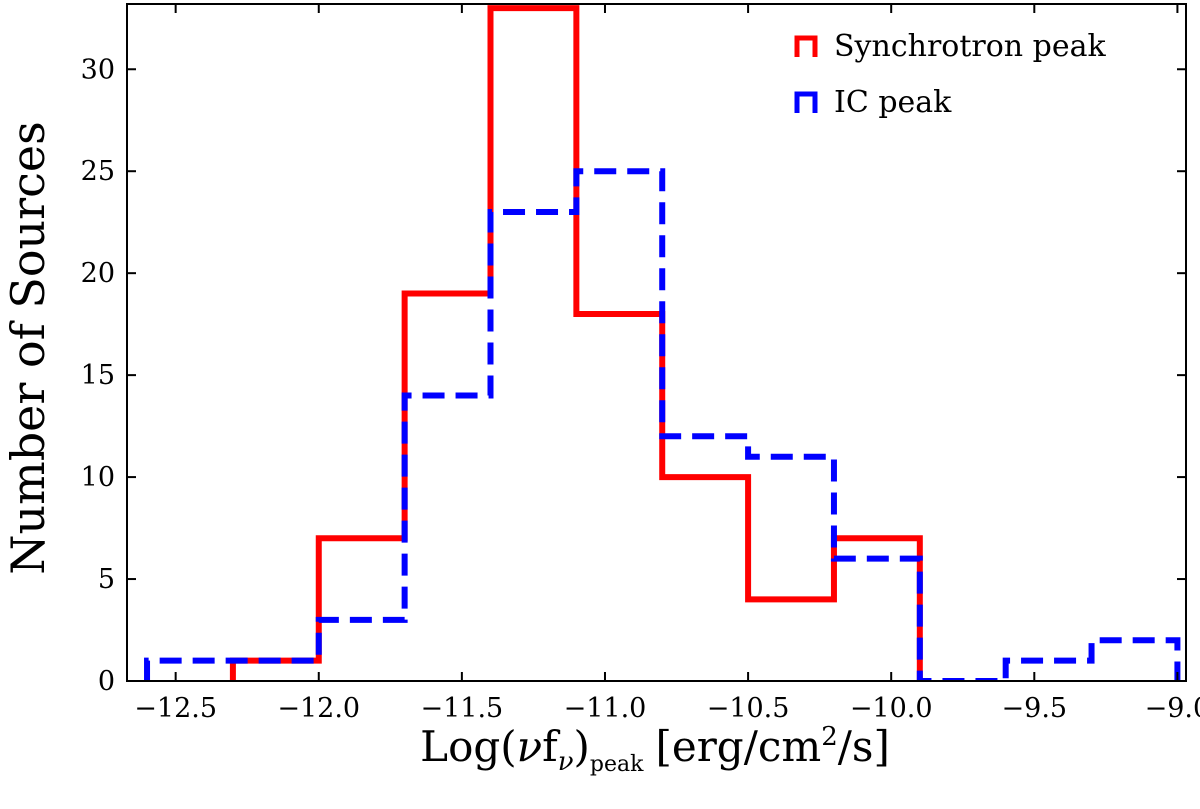  What do you see at coordinates (864, 746) in the screenshot?
I see `x-axis-title-units-post: /s]` at bounding box center [864, 746].